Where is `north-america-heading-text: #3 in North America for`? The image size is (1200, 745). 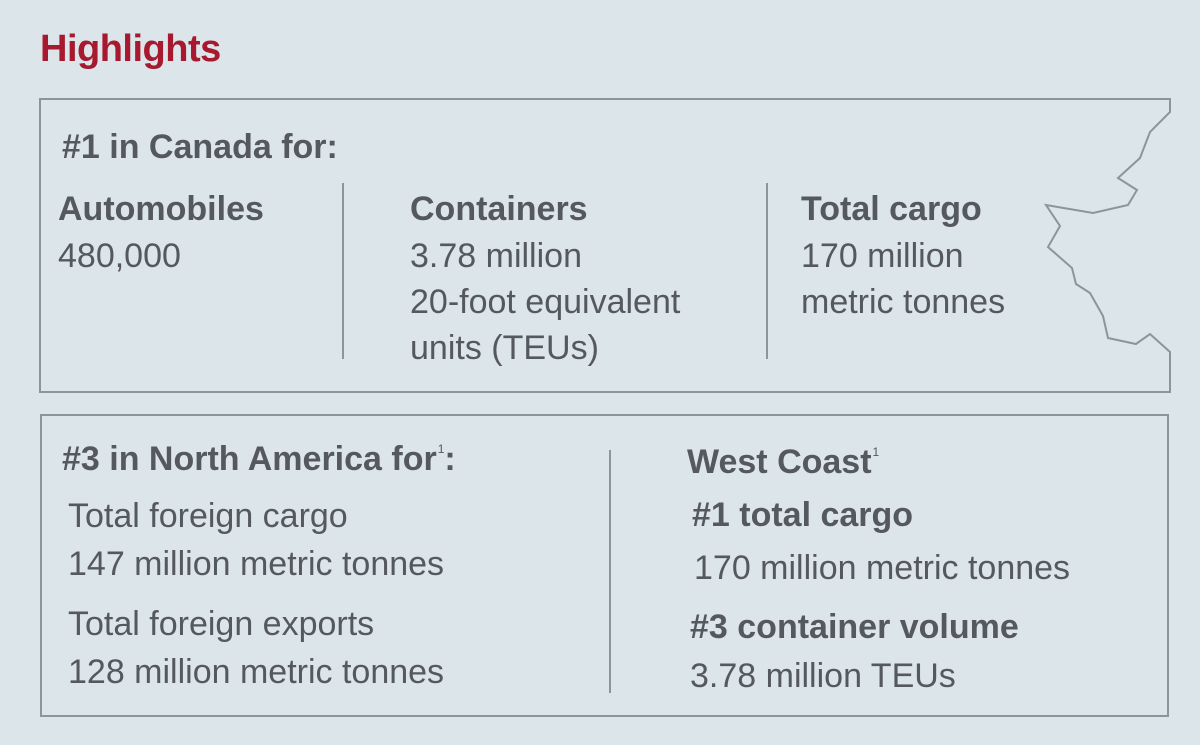
north-america-heading-text: #3 in North America for is located at coordinates (249, 459).